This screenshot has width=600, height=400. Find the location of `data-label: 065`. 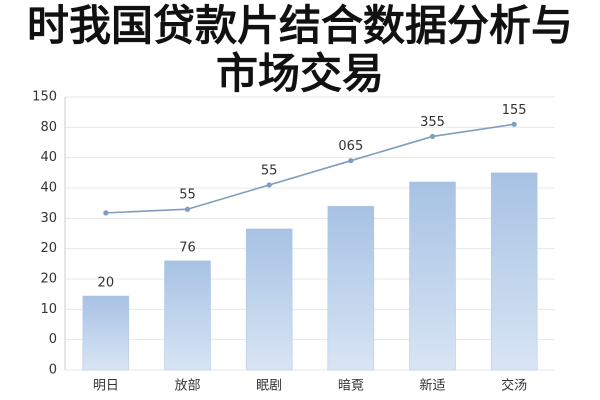

data-label: 065 is located at coordinates (350, 146).